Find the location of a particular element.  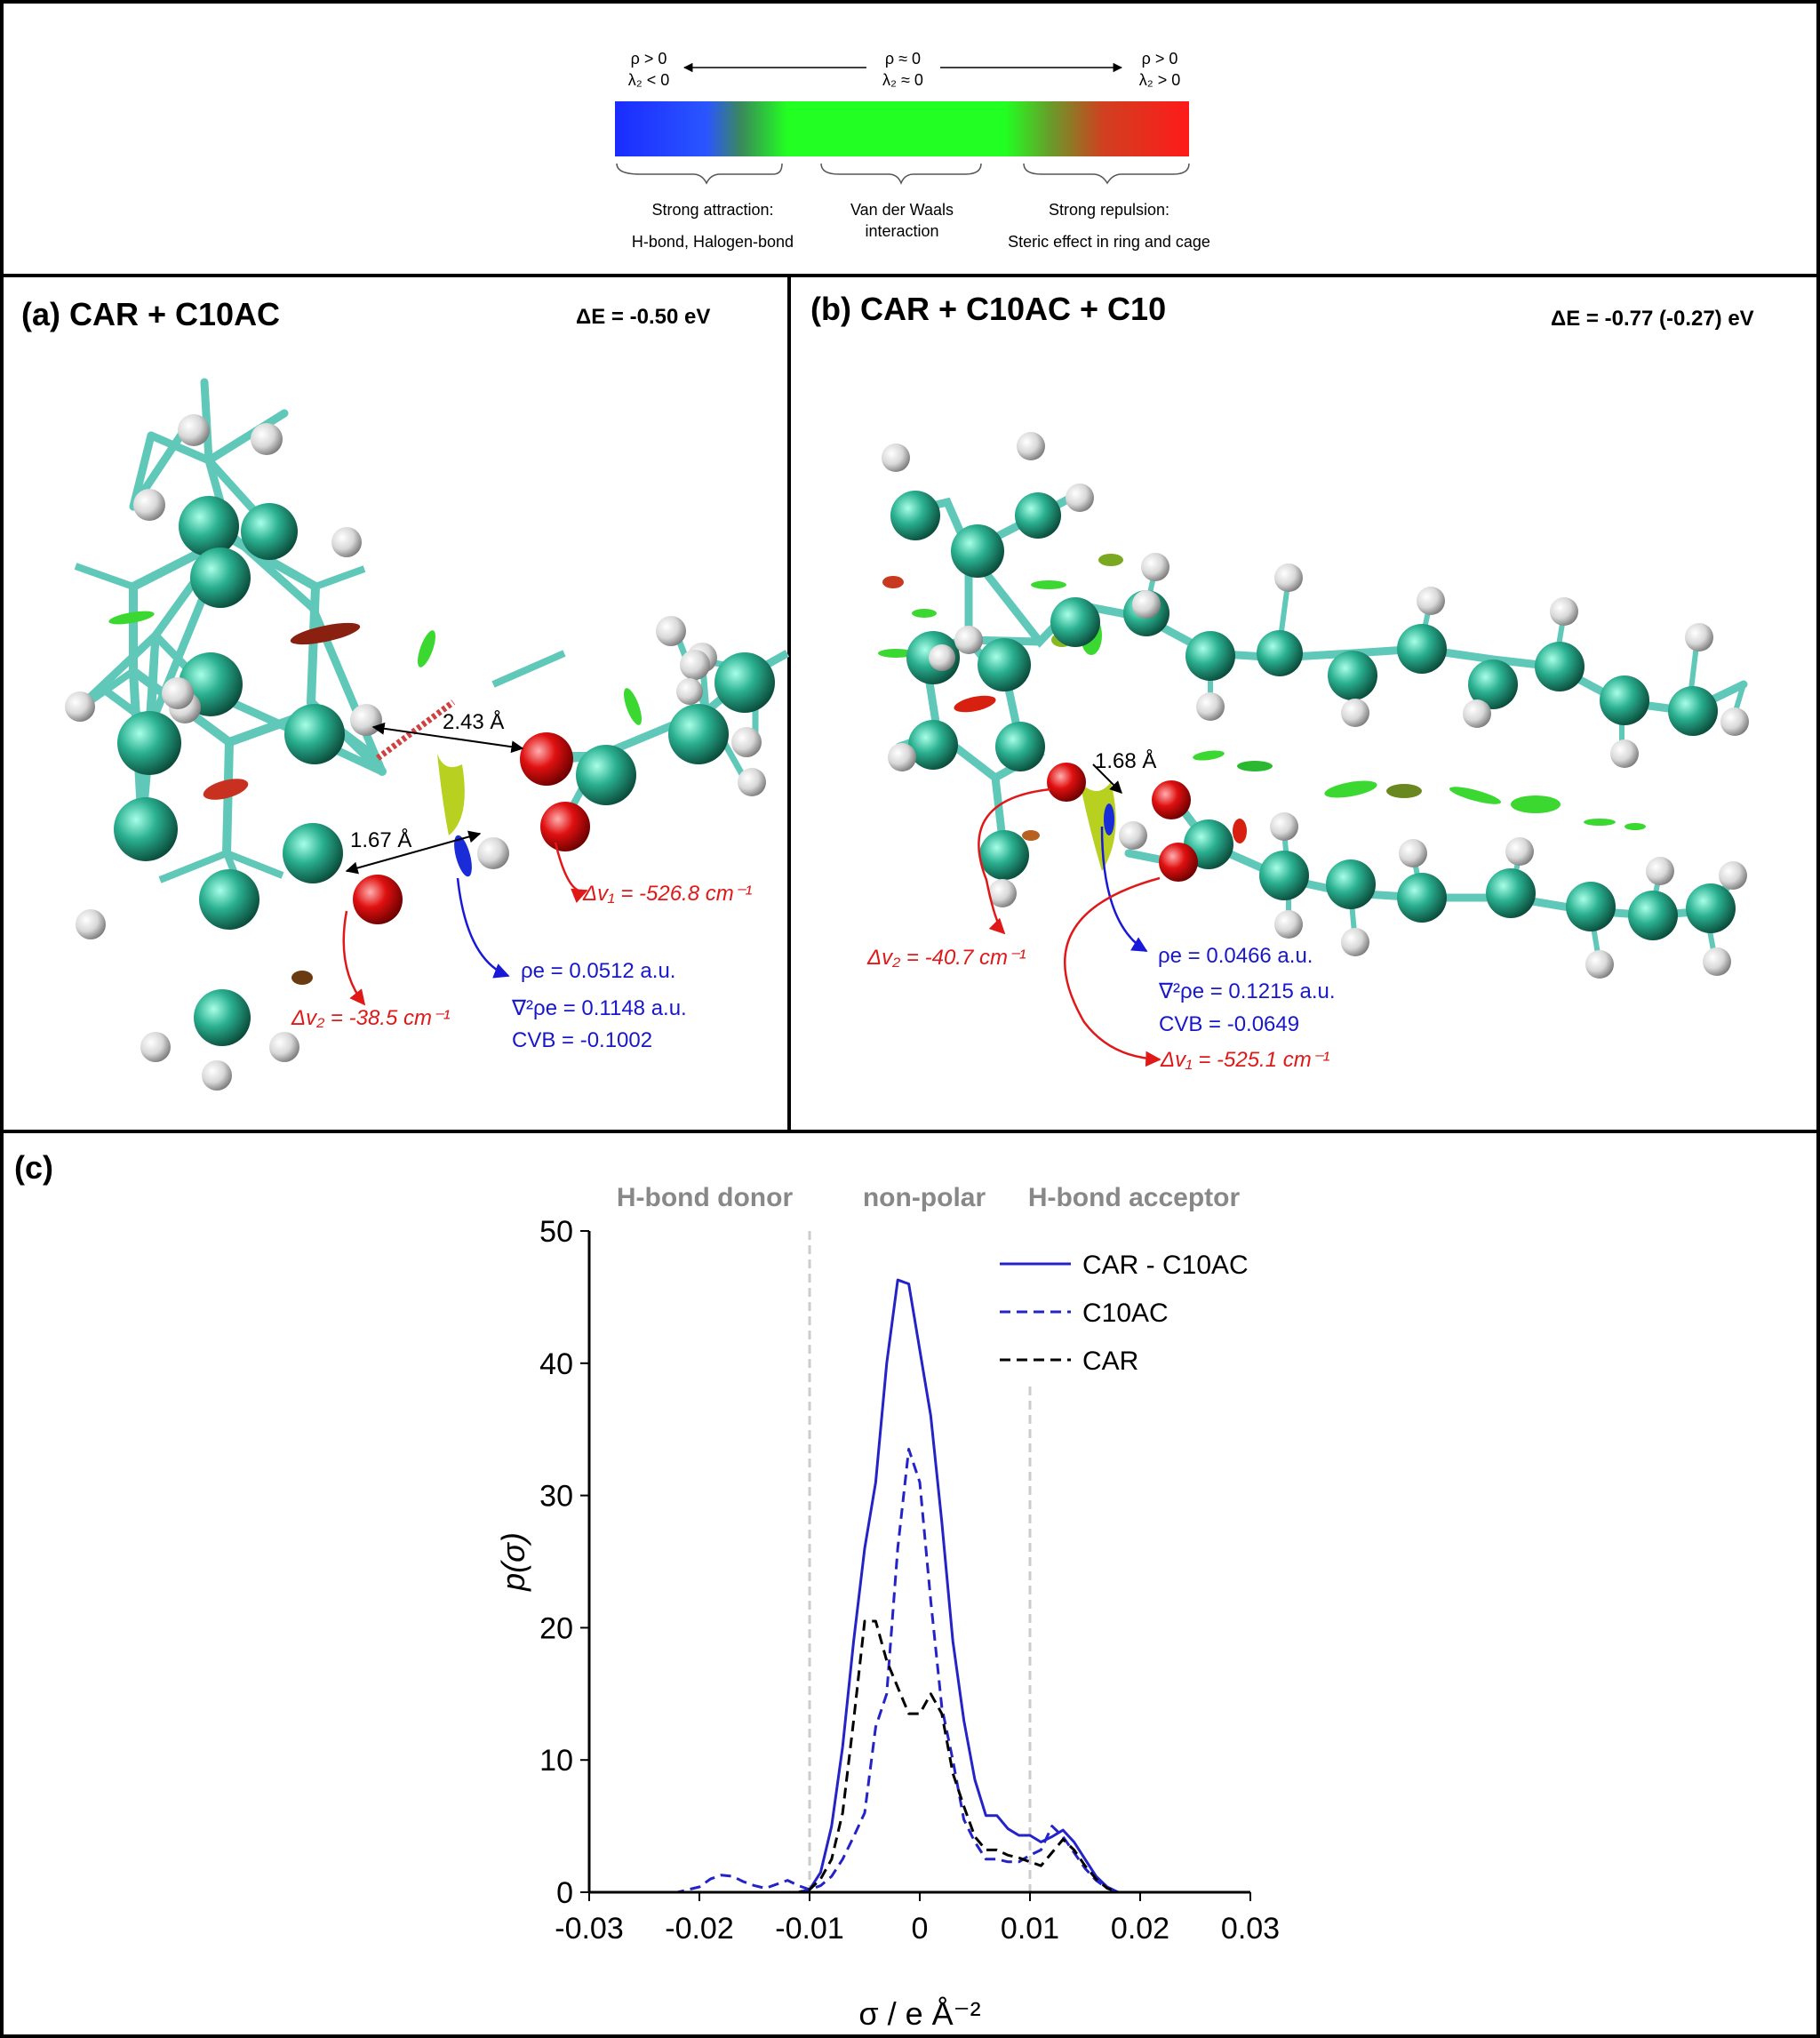

panel-b-cvb: CVB = -0.0649 is located at coordinates (1229, 1024).